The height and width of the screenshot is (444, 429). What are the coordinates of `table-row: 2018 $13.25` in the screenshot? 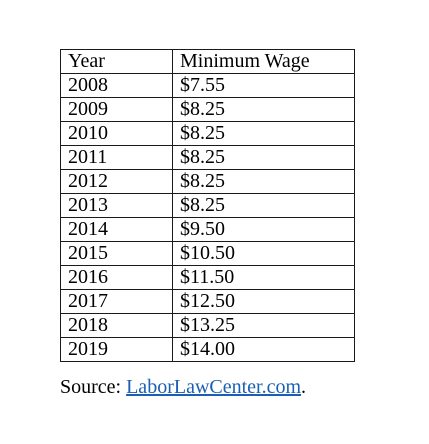 It's located at (207, 325).